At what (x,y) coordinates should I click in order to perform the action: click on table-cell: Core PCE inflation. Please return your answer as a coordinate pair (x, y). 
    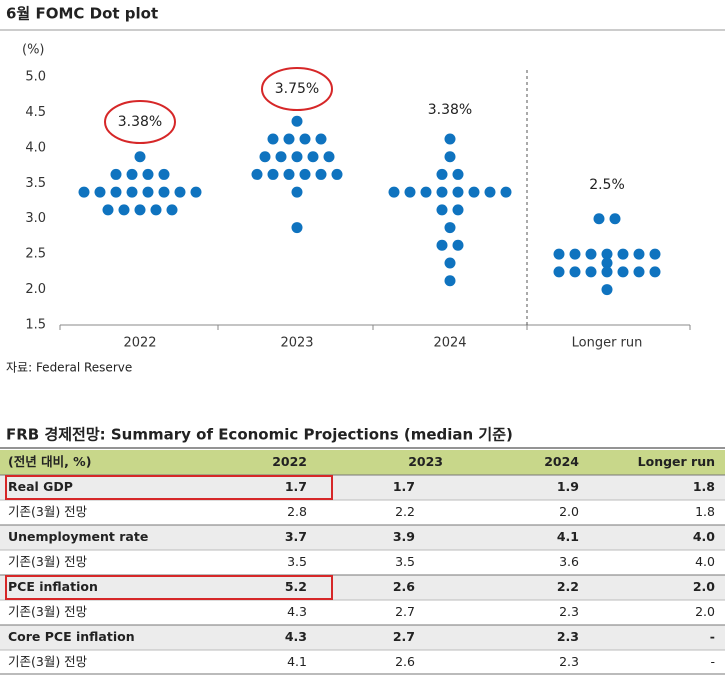
    Looking at the image, I should click on (71, 636).